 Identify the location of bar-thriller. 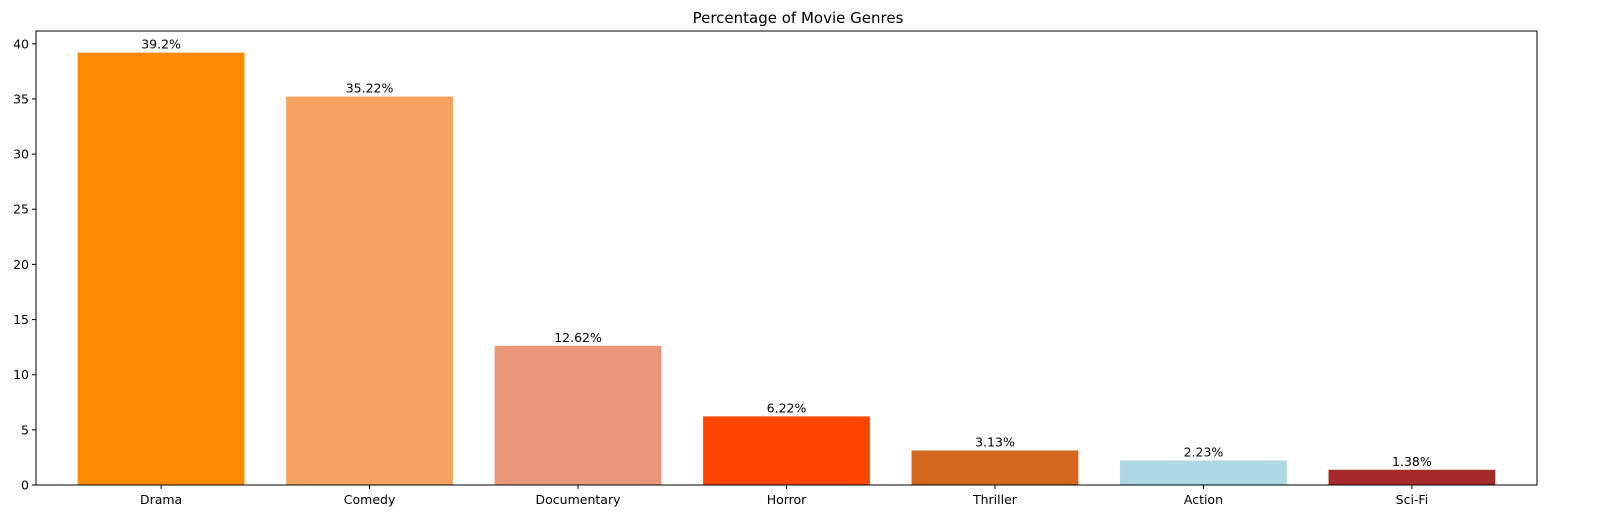
(995, 467).